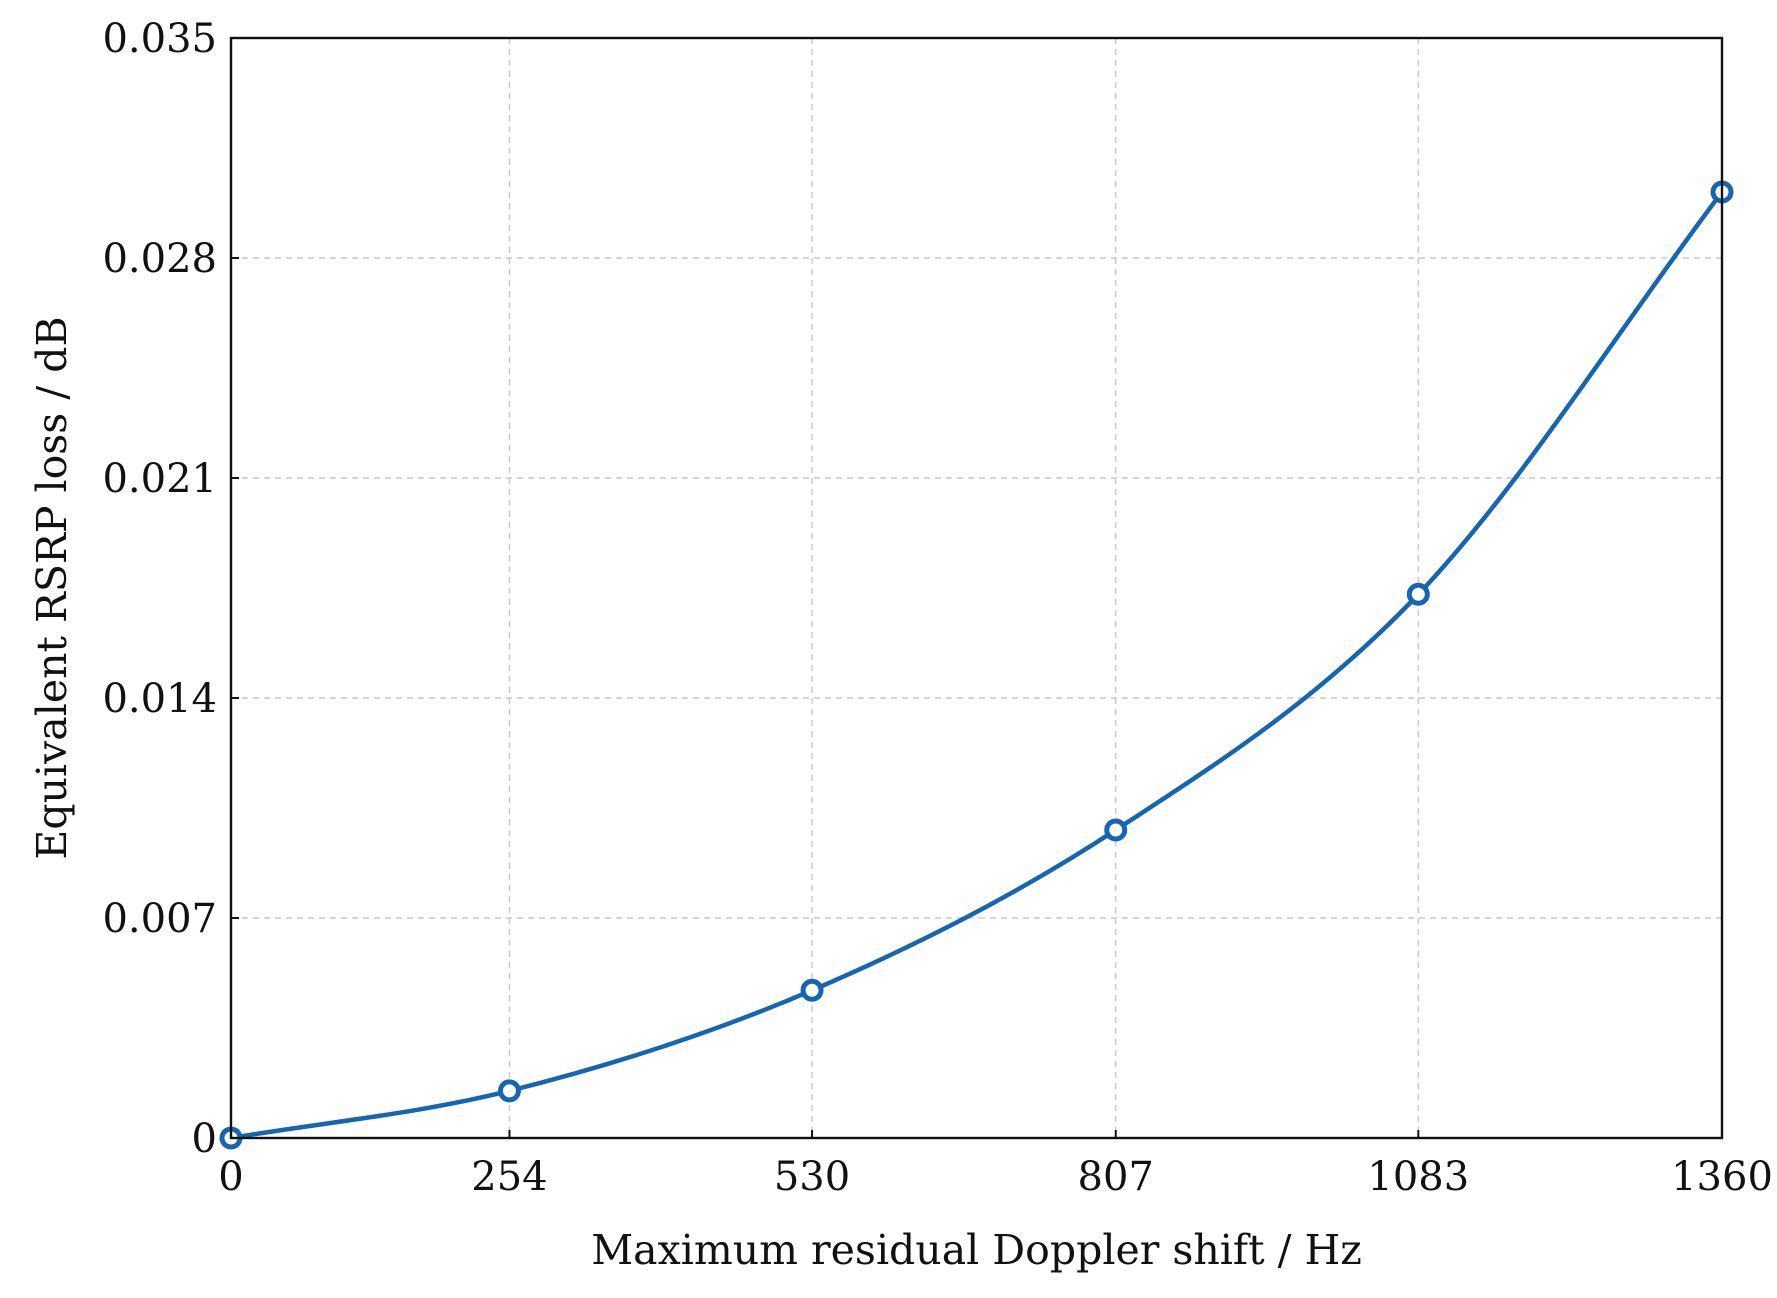 The width and height of the screenshot is (1777, 1298). Describe the element at coordinates (52, 587) in the screenshot. I see `y-axis-label: Equivalent RSRP loss / dB` at that location.